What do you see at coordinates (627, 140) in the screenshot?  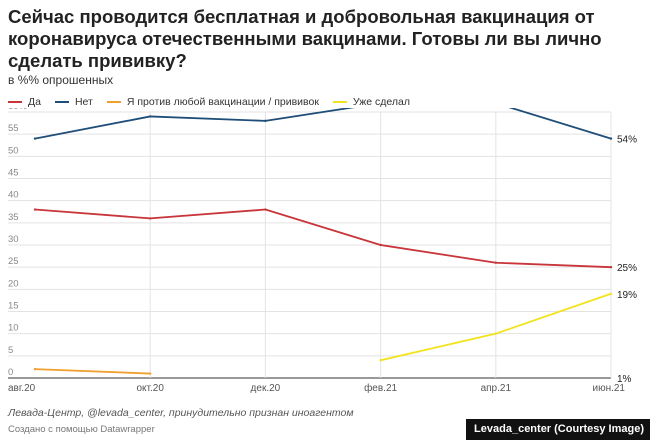 I see `end-value-label: 54%` at bounding box center [627, 140].